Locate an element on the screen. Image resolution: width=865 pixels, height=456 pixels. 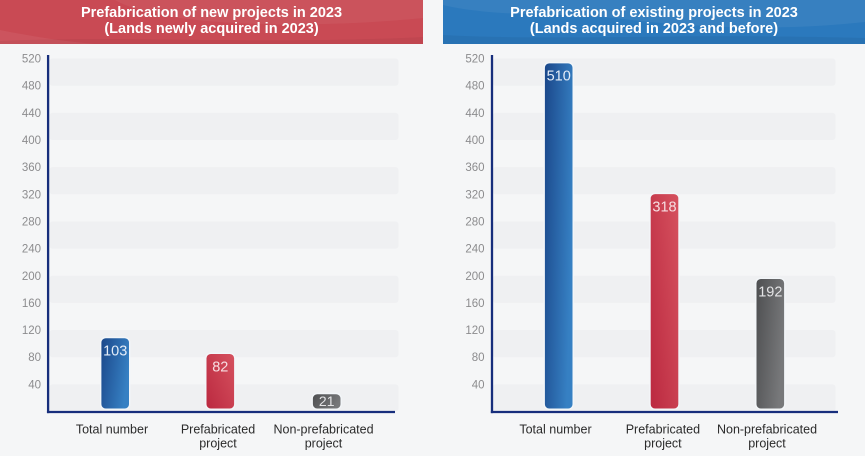
svg-text: 103 is located at coordinates (115, 352).